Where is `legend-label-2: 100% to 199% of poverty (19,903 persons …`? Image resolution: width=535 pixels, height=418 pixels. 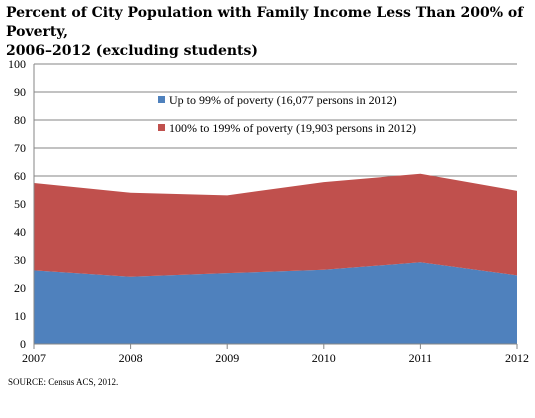
legend-label-2: 100% to 199% of poverty (19,903 persons … is located at coordinates (292, 128).